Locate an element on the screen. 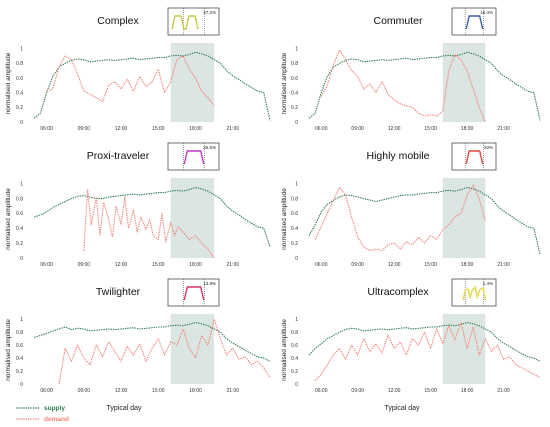 The width and height of the screenshot is (550, 427). inset-percent: 16.4% is located at coordinates (486, 12).